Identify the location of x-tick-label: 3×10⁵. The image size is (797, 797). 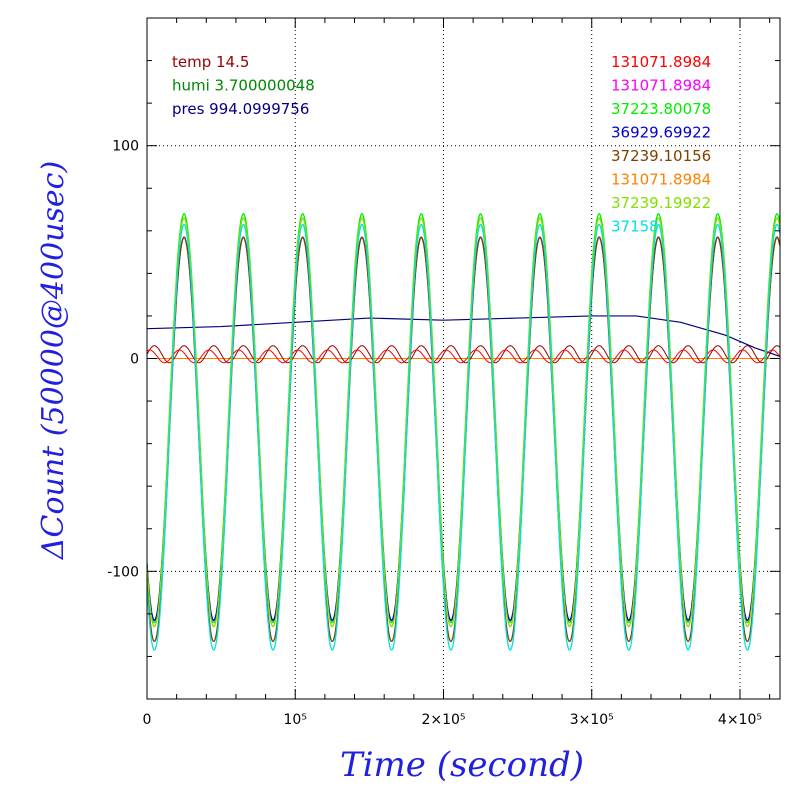
(592, 720).